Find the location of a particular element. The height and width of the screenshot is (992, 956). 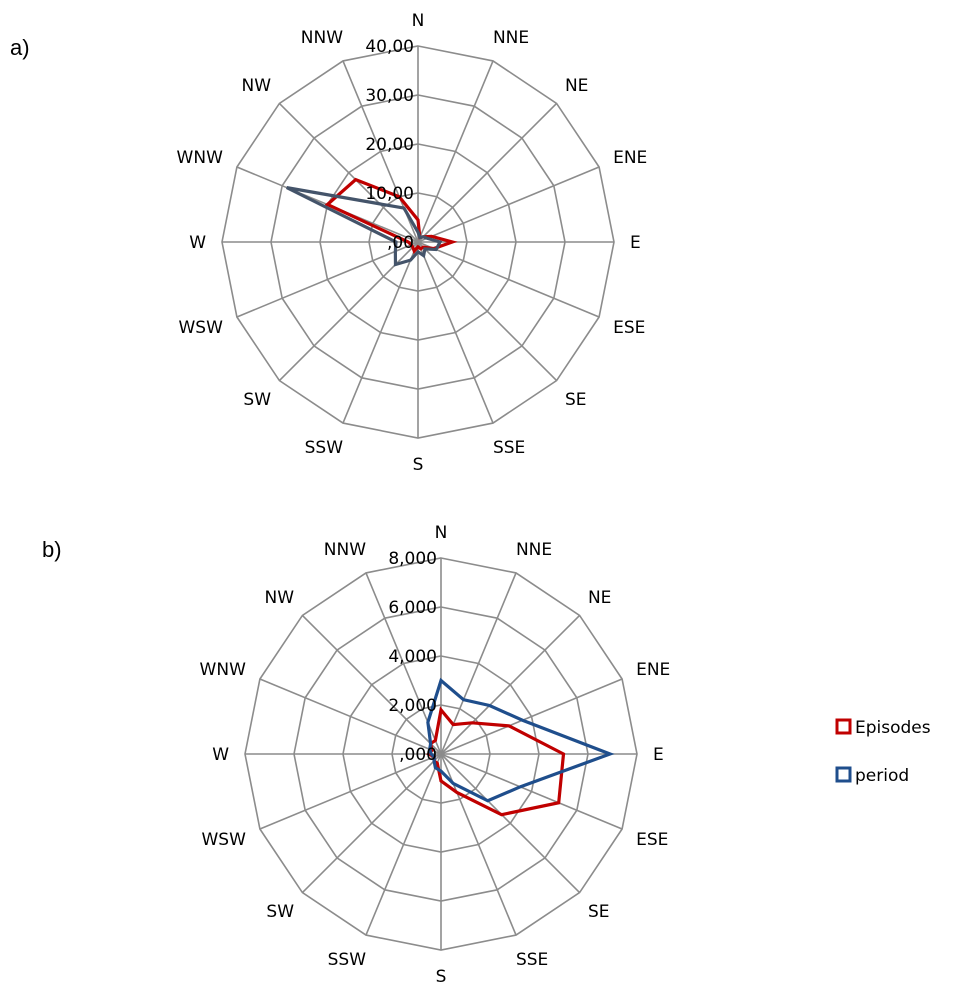

tick-label-4: 8,000 is located at coordinates (412, 559).